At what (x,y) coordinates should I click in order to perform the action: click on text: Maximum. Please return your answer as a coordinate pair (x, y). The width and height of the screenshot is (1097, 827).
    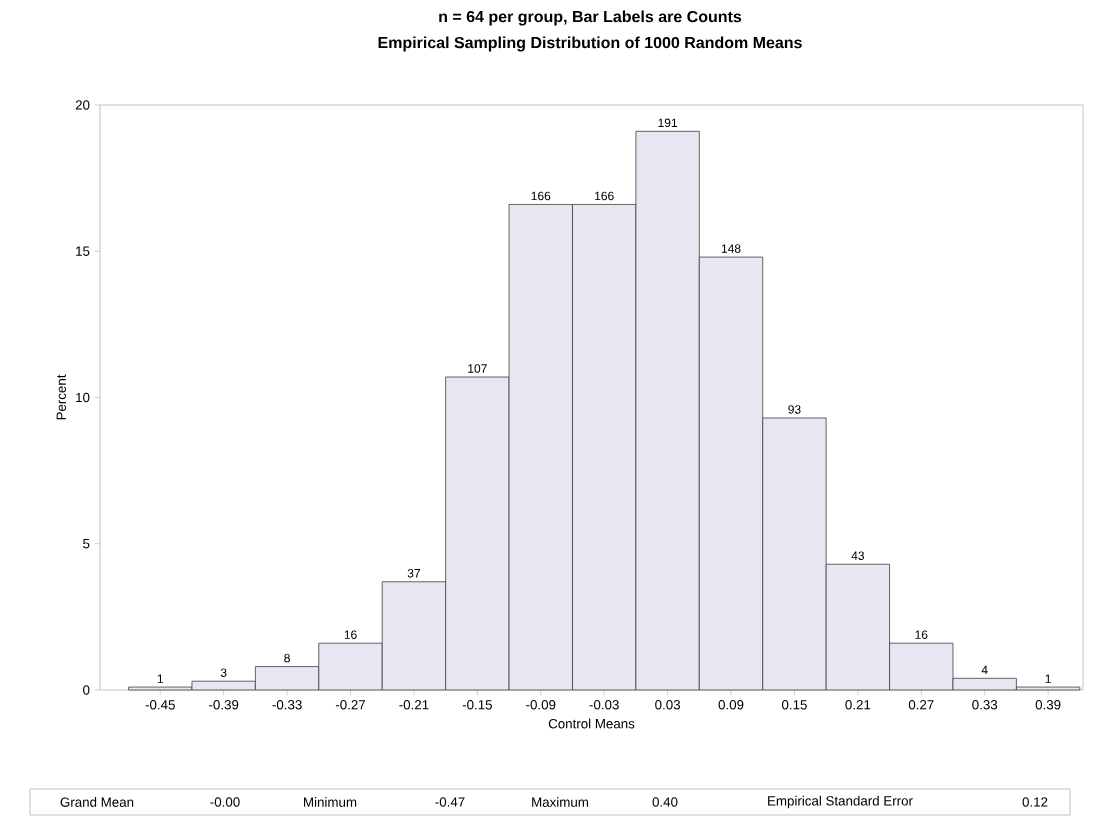
    Looking at the image, I should click on (560, 802).